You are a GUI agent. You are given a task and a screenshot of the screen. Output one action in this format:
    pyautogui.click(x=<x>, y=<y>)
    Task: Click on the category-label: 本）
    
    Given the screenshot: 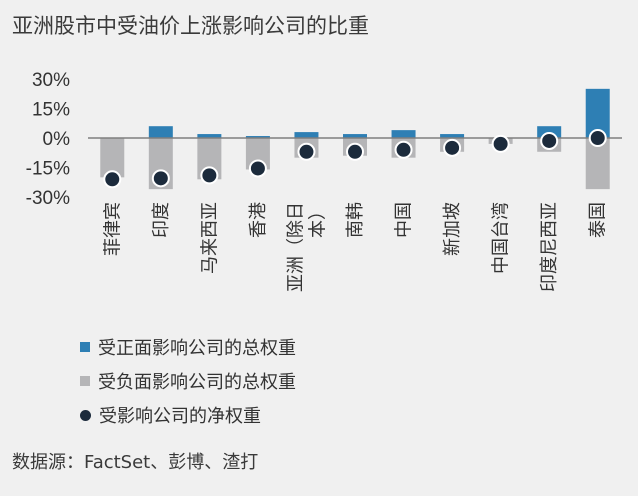 What is the action you would take?
    pyautogui.click(x=317, y=220)
    